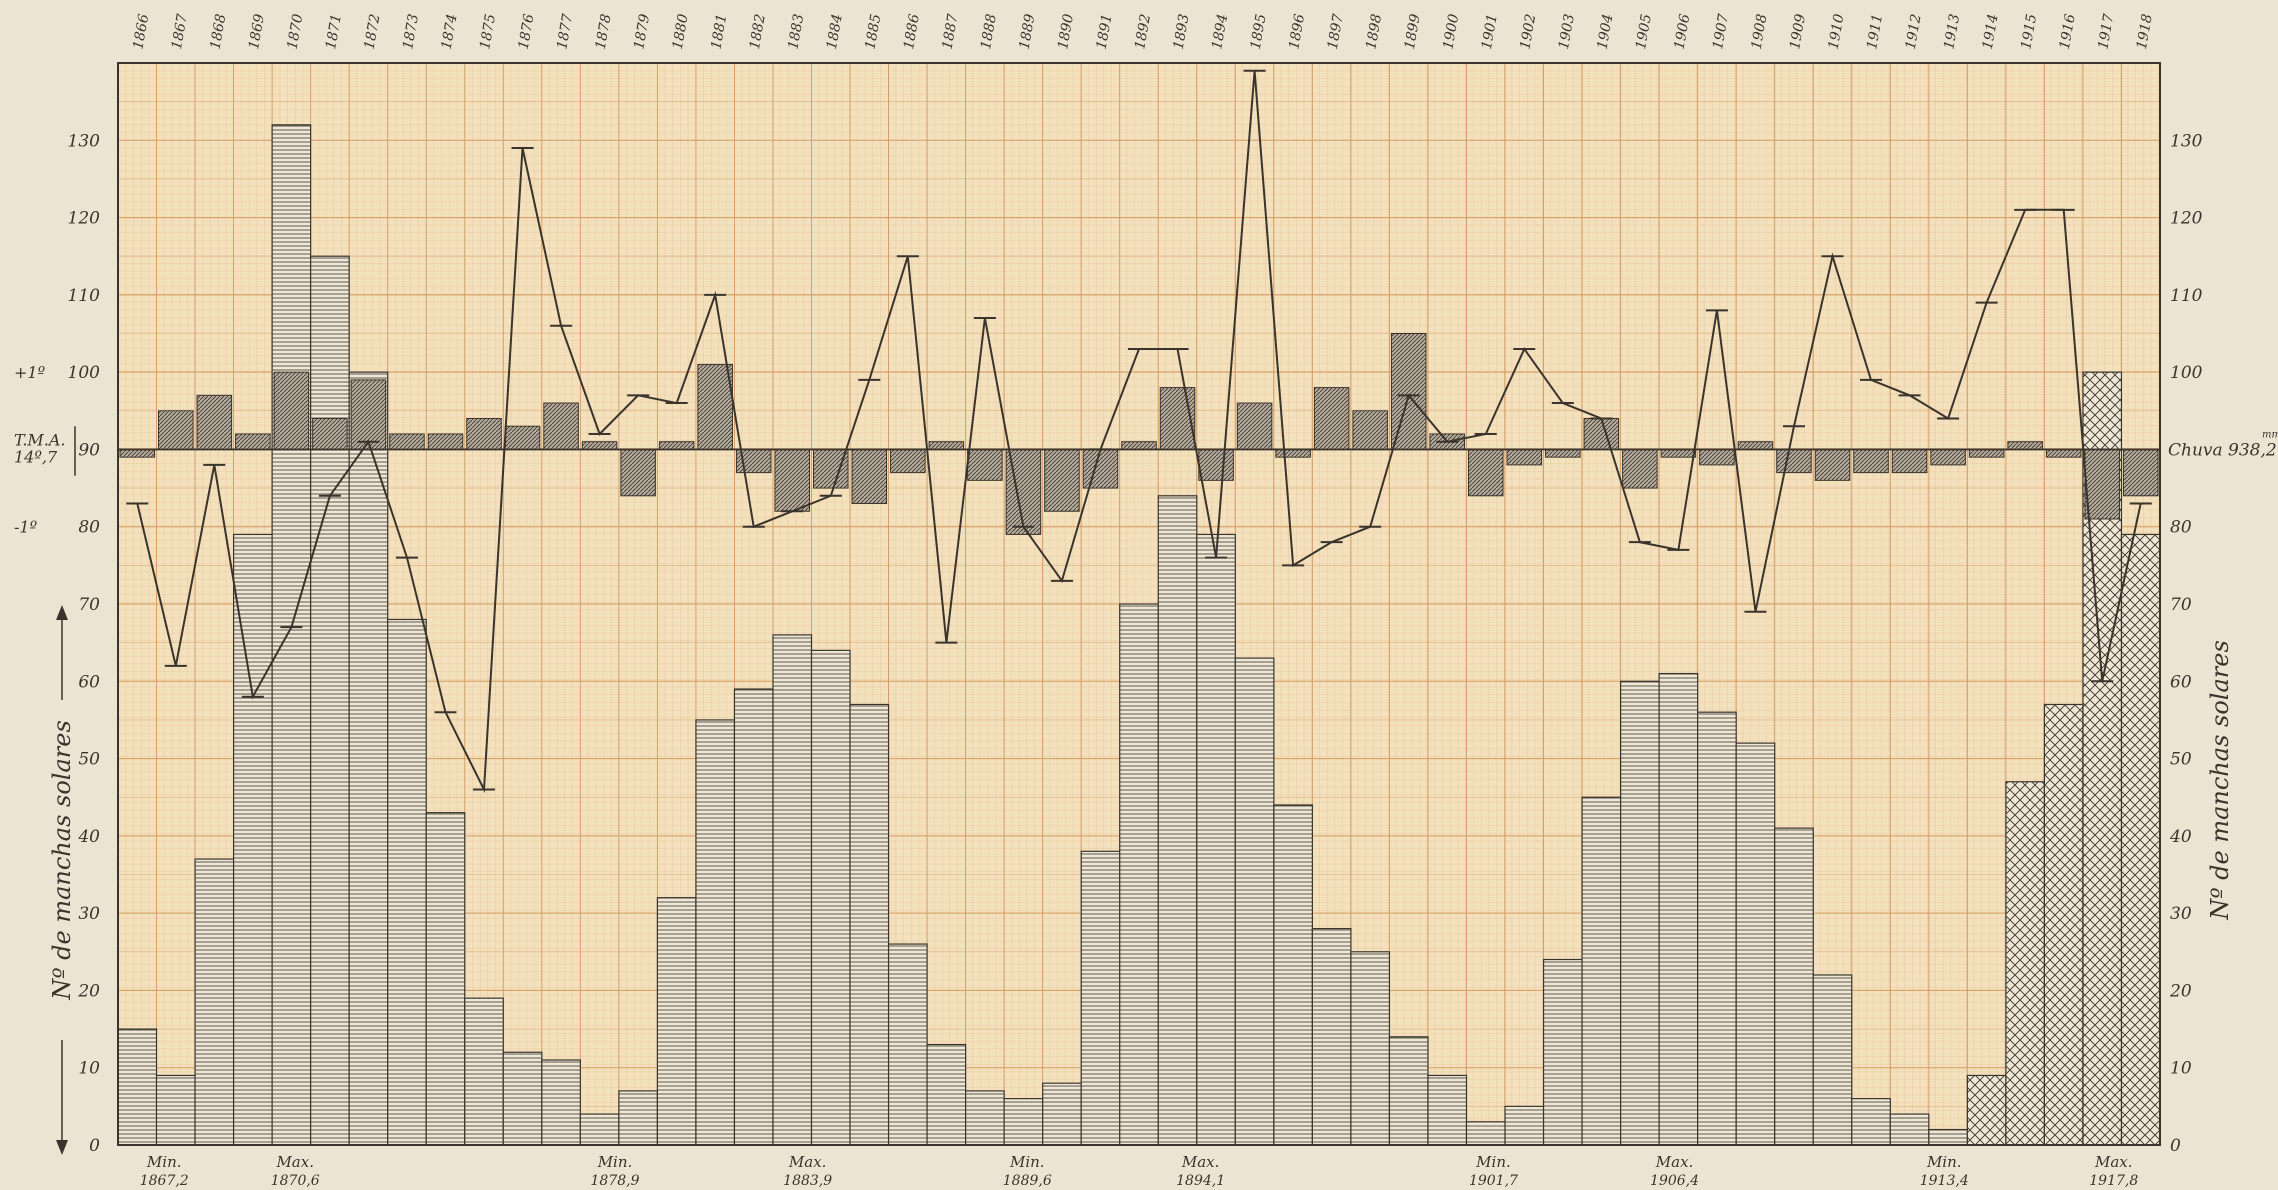  What do you see at coordinates (1760, 32) in the screenshot?
I see `x-tick-label-1908: 1908` at bounding box center [1760, 32].